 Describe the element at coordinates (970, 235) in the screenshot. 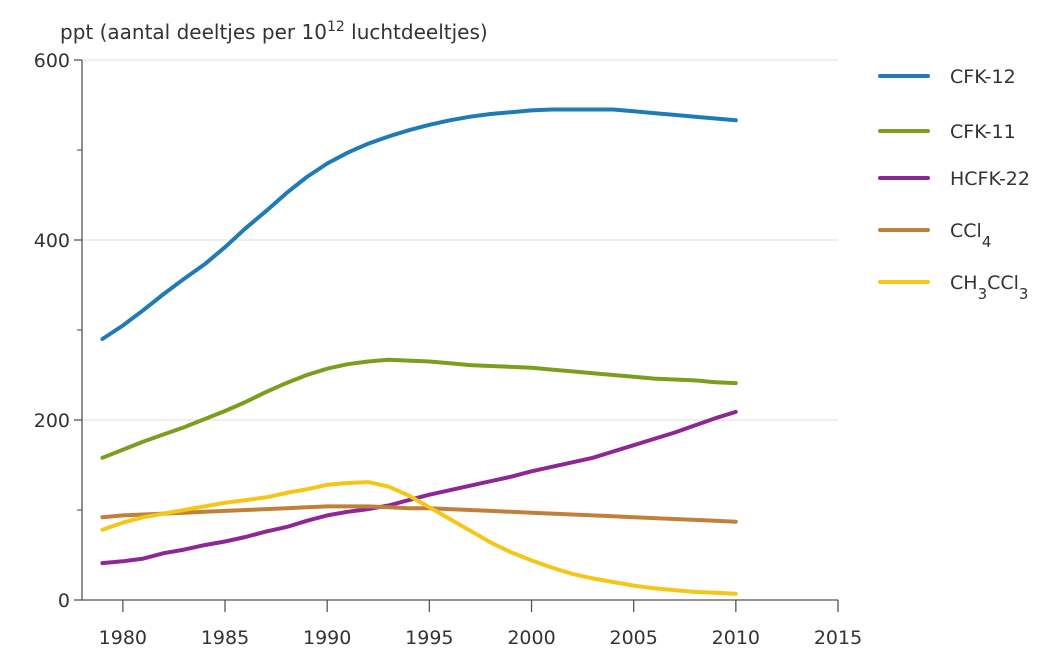

I see `legend-label-ccl4: CCl4` at that location.